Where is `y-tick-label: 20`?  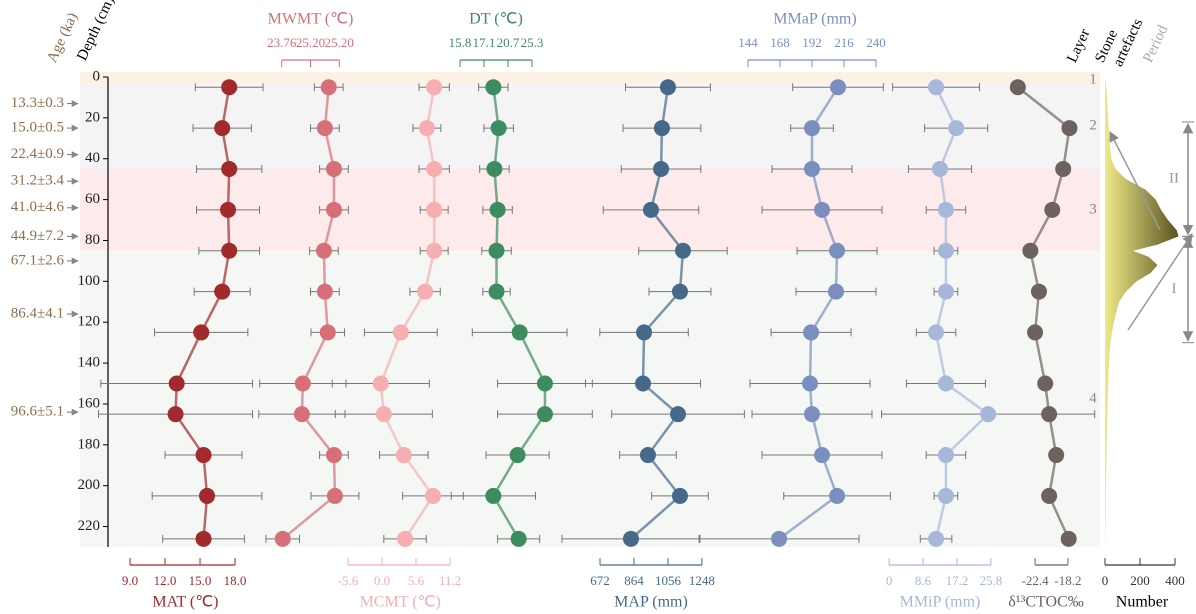 y-tick-label: 20 is located at coordinates (92, 117).